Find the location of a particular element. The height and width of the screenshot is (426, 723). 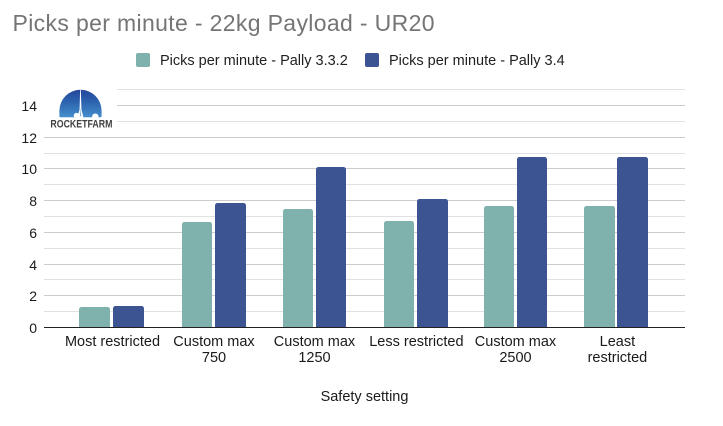

svg-text: ROCKETFARM is located at coordinates (81, 125).